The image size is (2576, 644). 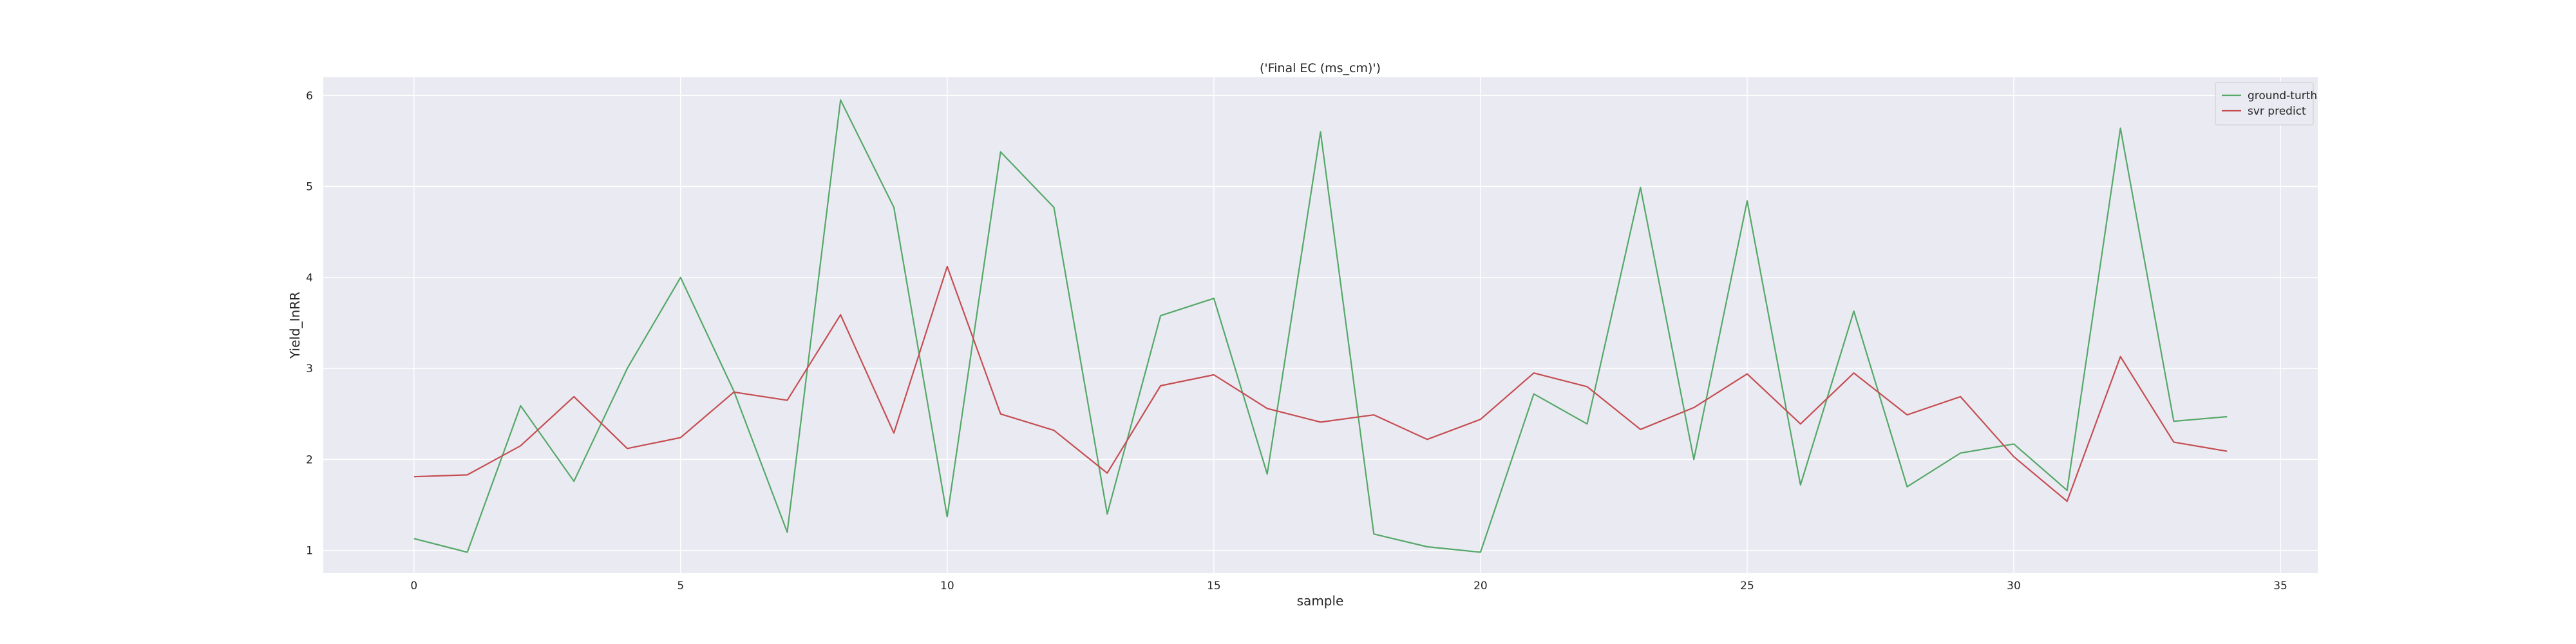 I want to click on y-tick-label: 1, so click(x=309, y=551).